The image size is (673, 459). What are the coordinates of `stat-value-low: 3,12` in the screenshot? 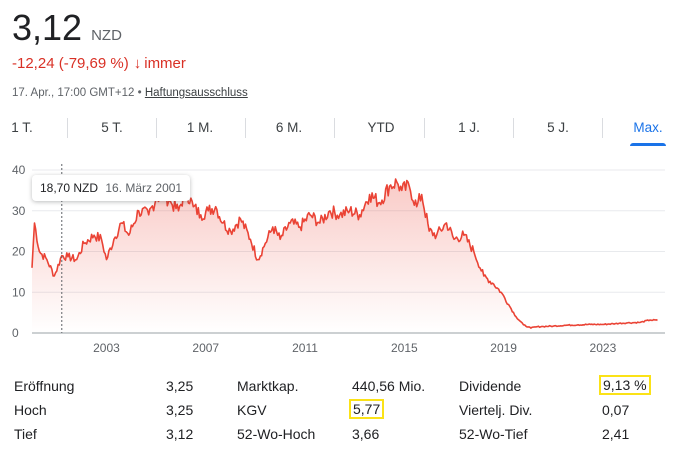 It's located at (180, 434).